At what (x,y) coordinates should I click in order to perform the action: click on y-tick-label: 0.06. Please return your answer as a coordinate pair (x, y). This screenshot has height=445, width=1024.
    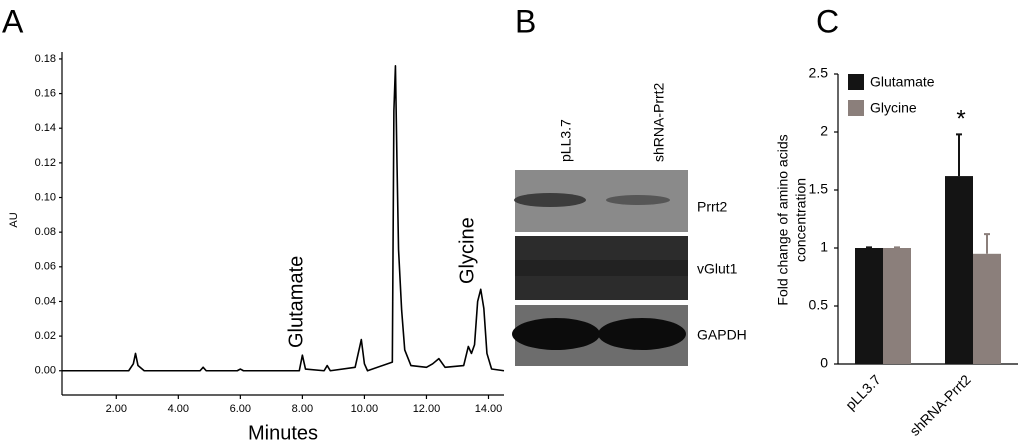
    Looking at the image, I should click on (45, 267).